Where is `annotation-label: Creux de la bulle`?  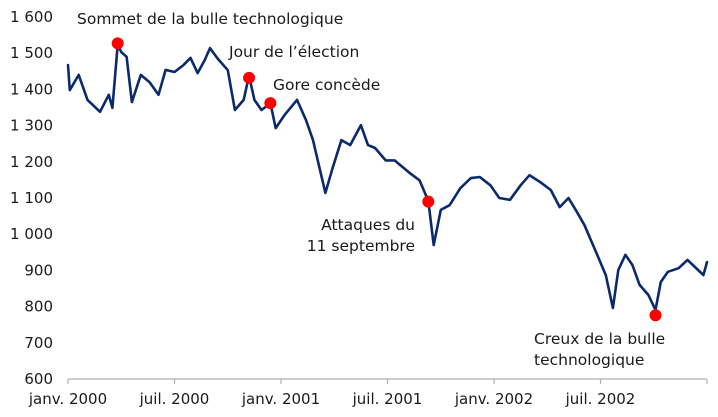
annotation-label: Creux de la bulle is located at coordinates (599, 339).